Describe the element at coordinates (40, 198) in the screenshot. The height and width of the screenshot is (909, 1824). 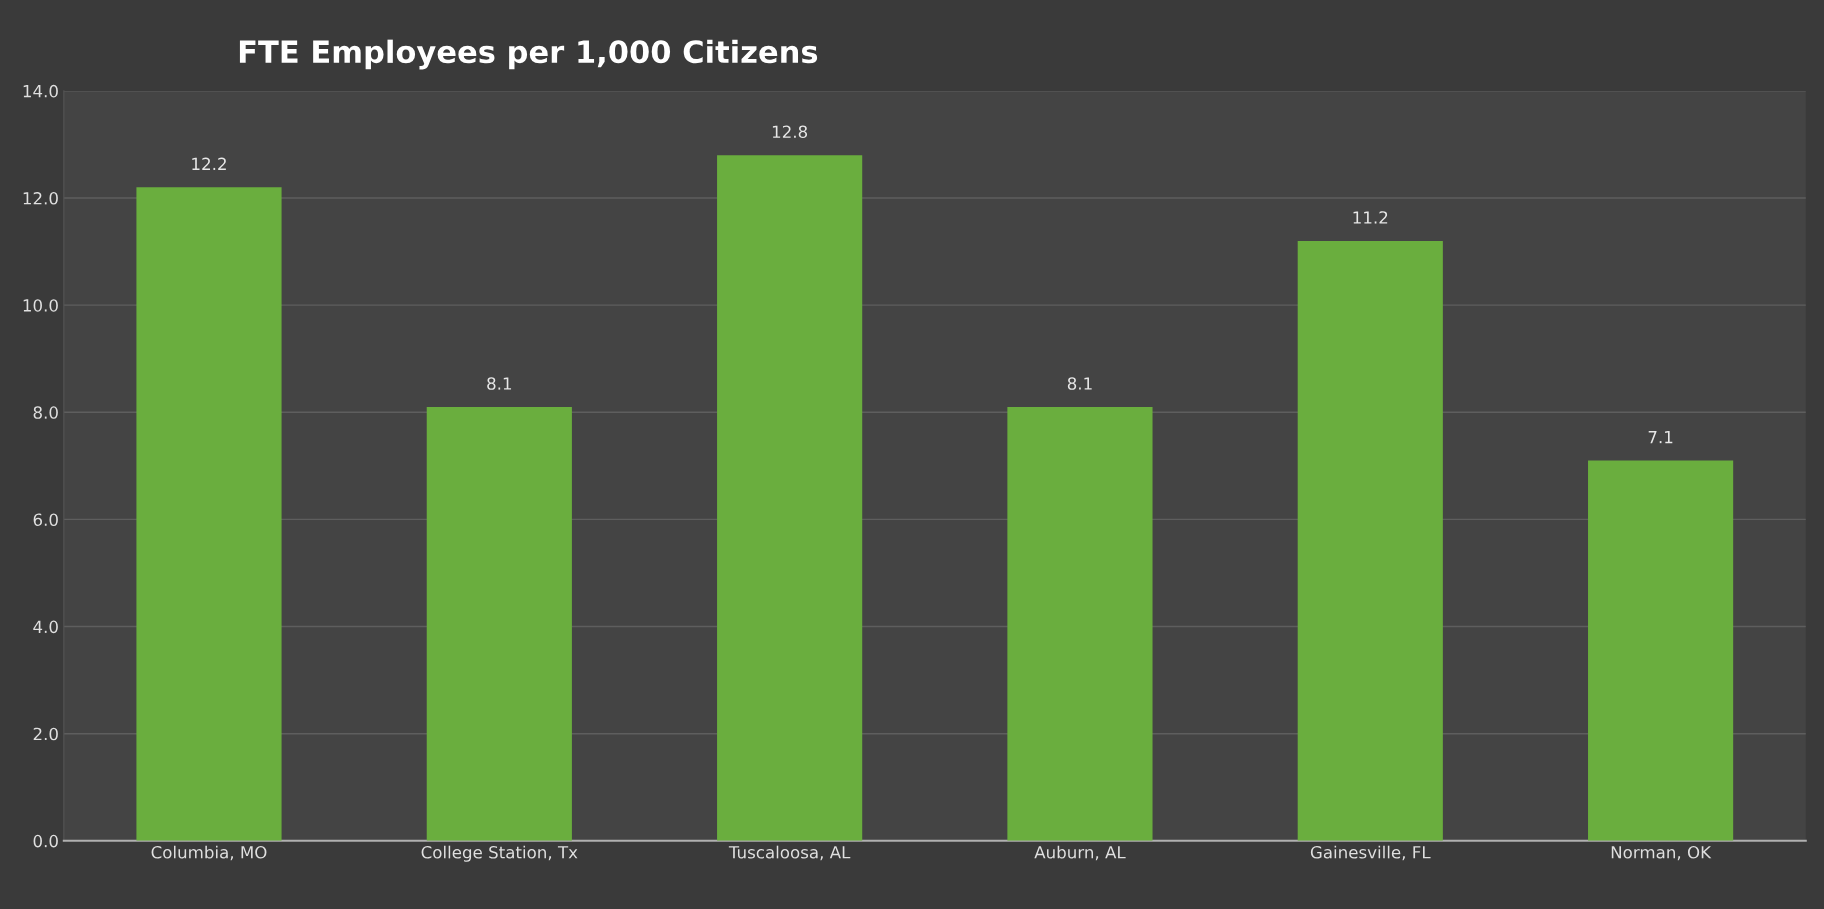
I see `y-tick-label: 12.0` at that location.